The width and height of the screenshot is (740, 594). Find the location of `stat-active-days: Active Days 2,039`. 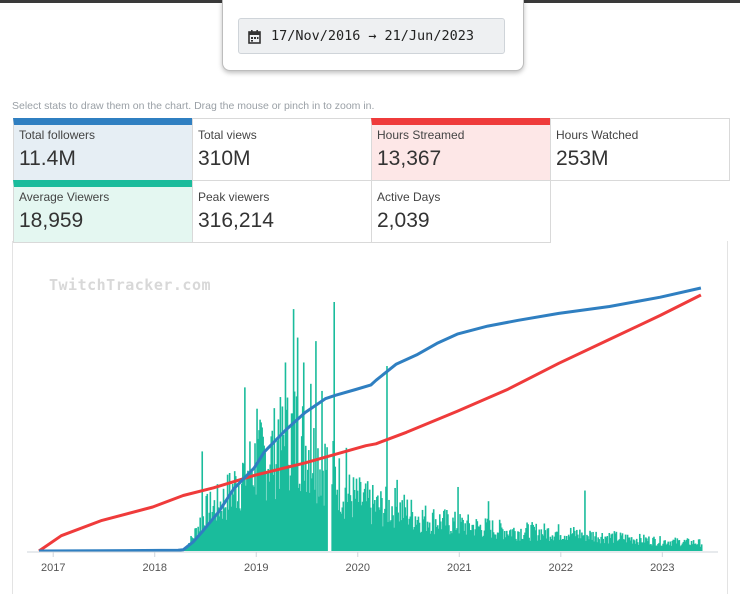

stat-active-days: Active Days 2,039 is located at coordinates (461, 211).